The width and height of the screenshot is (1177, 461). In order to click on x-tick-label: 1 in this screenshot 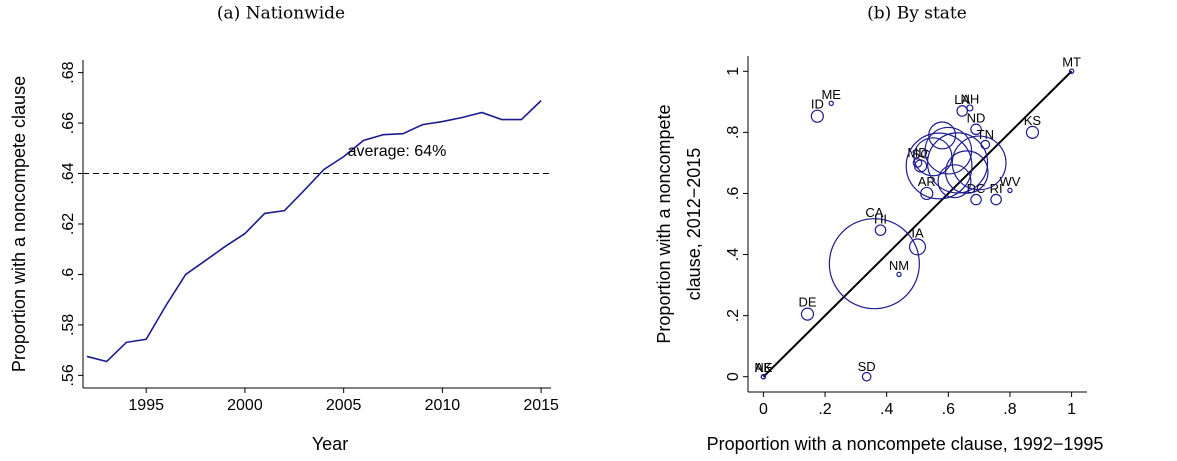, I will do `click(1071, 409)`.